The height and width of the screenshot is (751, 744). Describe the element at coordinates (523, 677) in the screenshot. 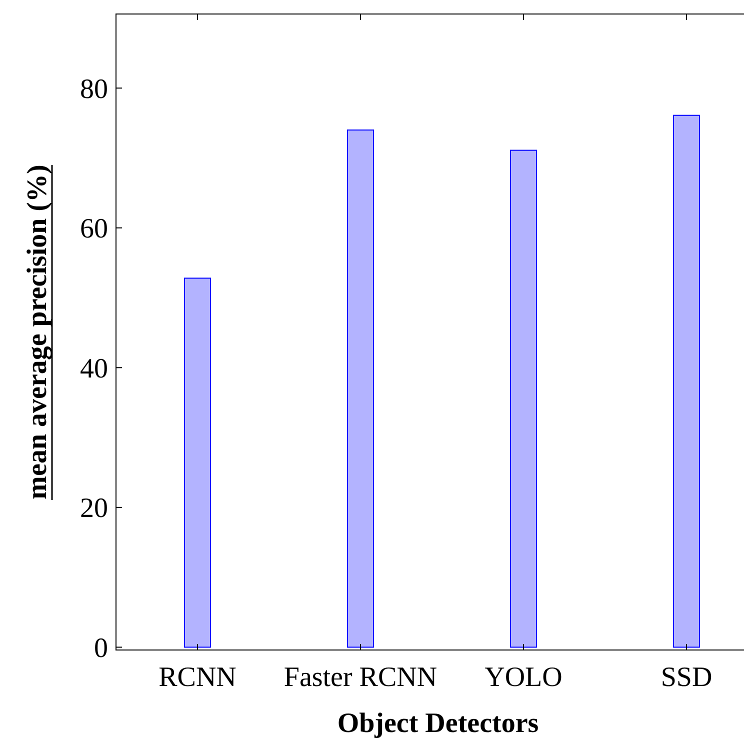

I see `x-tick-label: YOLO` at that location.